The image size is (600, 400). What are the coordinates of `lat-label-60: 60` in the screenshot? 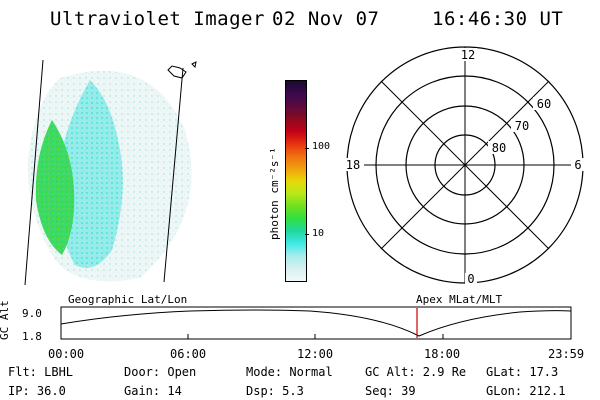 It's located at (544, 104).